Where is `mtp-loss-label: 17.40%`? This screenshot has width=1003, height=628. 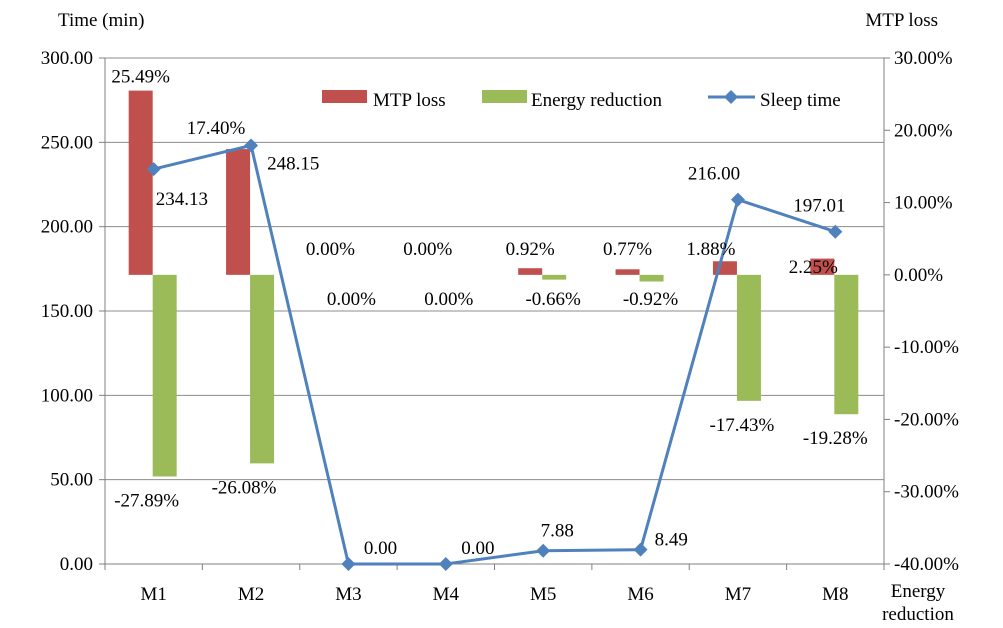
mtp-loss-label: 17.40% is located at coordinates (216, 128).